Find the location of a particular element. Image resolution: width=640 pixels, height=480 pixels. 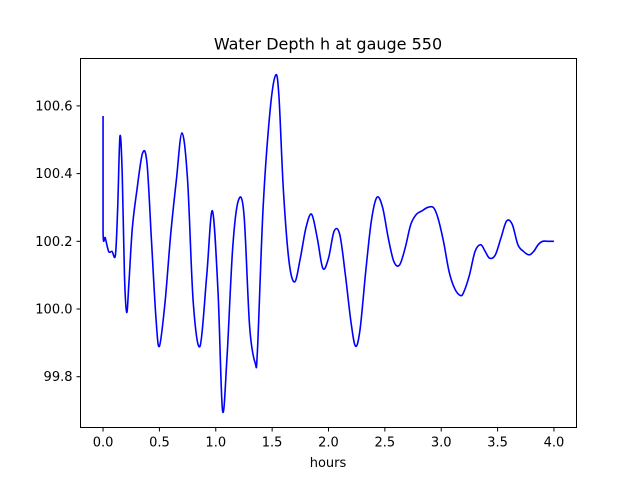

y-tick-label: 99.8 is located at coordinates (58, 377).